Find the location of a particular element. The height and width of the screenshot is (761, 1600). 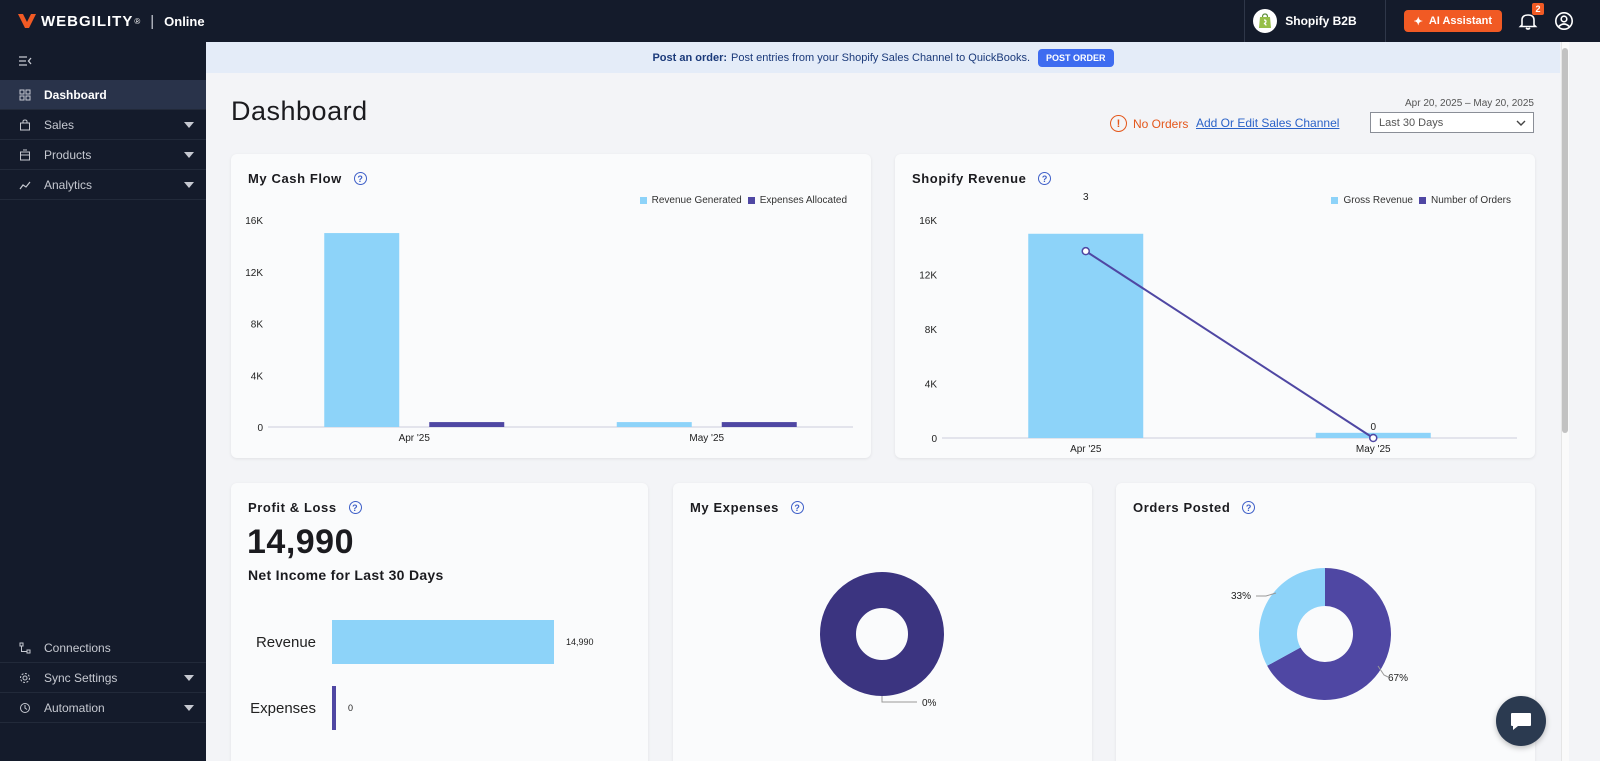

sidebar-item-automation: Automation is located at coordinates (103, 708).